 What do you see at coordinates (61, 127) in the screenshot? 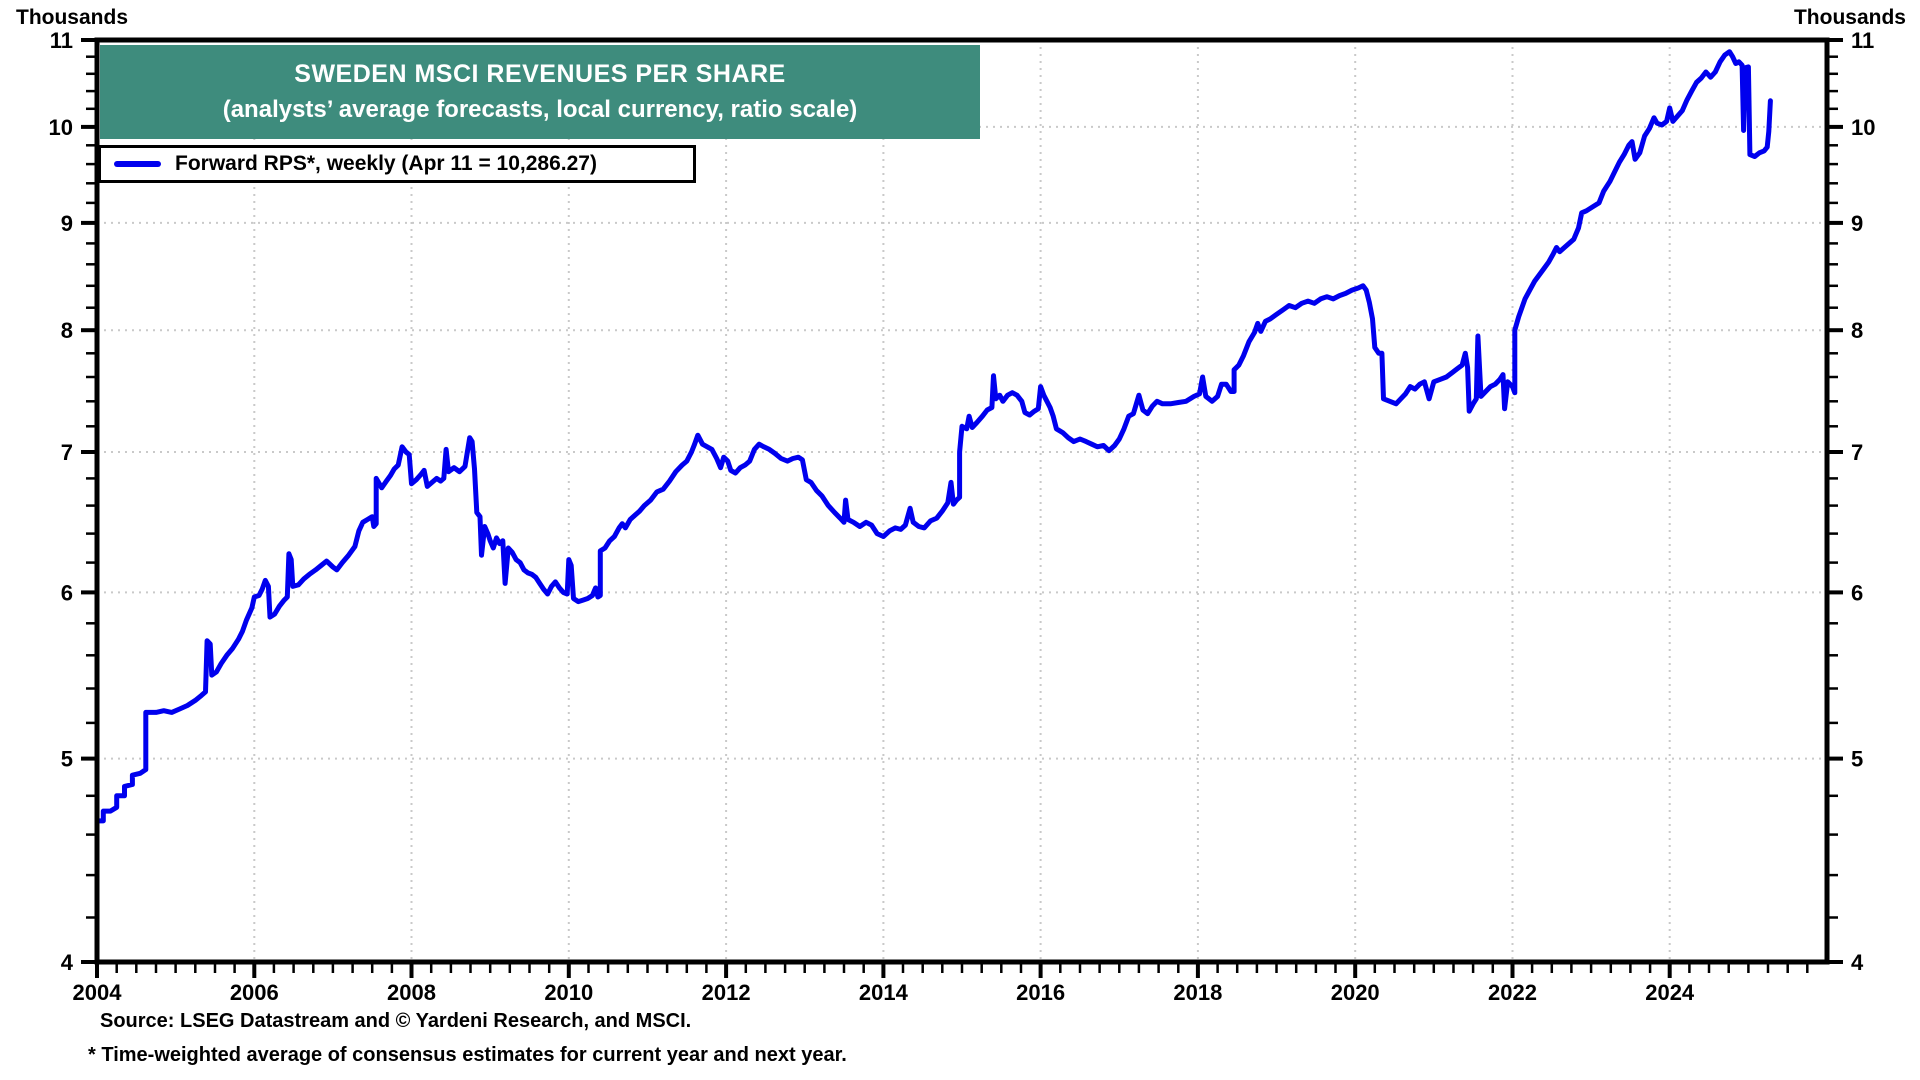
I see `y-tick-label-left: 10` at bounding box center [61, 127].